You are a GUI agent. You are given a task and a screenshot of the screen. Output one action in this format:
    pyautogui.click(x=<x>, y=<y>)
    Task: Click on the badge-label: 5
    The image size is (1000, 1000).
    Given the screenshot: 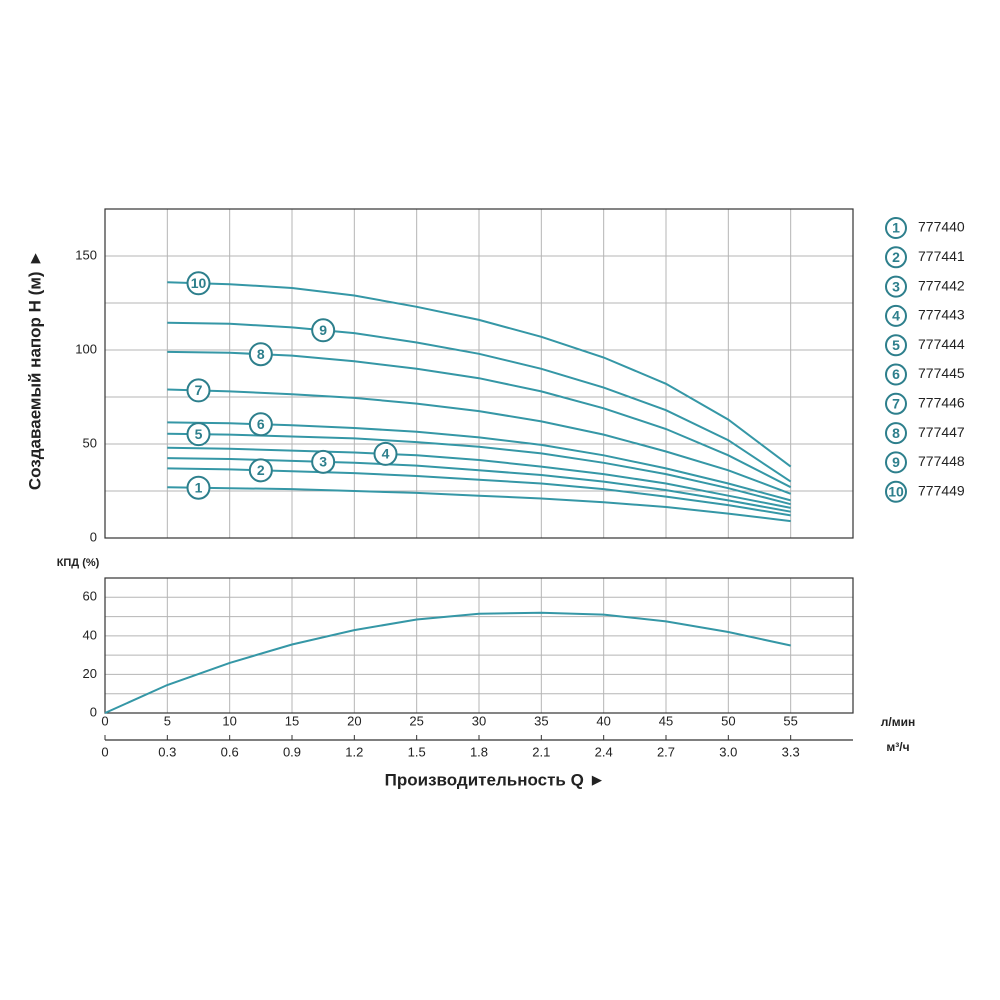 What is the action you would take?
    pyautogui.click(x=199, y=434)
    